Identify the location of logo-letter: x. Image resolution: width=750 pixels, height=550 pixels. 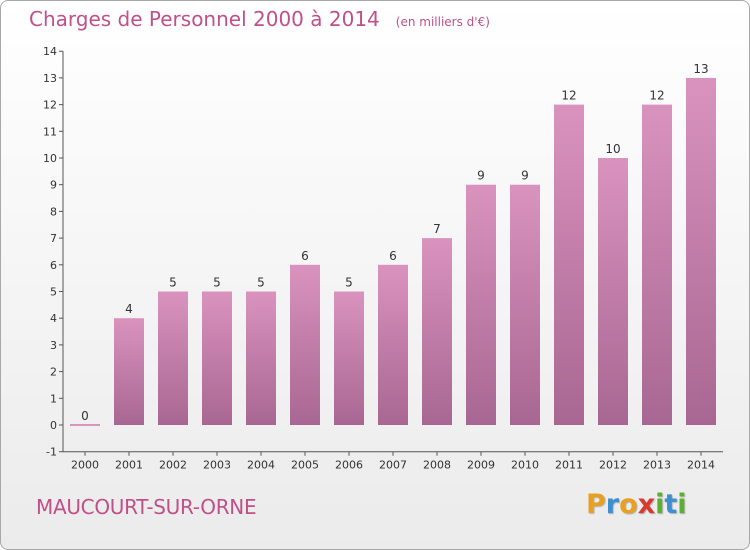
(646, 504).